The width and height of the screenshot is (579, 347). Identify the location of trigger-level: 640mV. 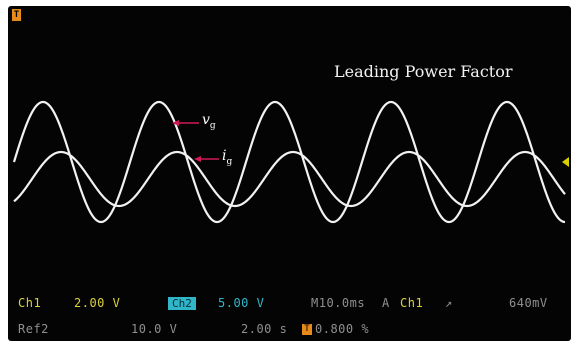
(528, 303).